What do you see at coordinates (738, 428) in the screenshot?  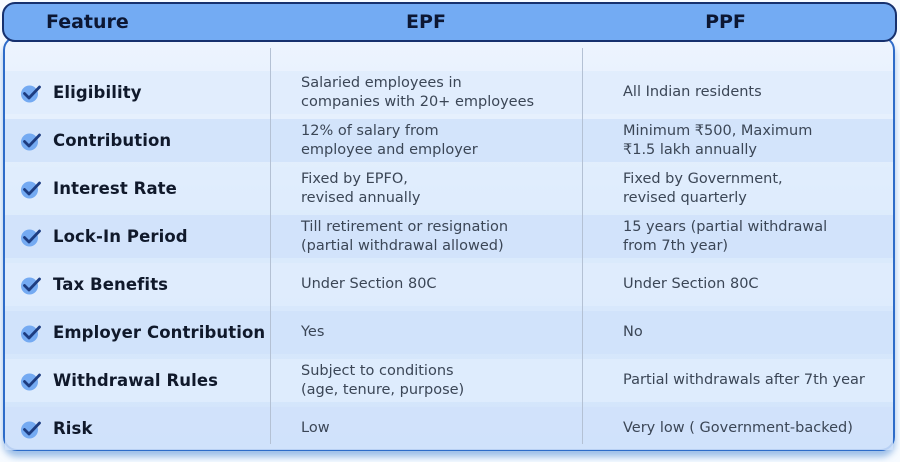 I see `ppf-cell: Very low ( Government-backed)` at bounding box center [738, 428].